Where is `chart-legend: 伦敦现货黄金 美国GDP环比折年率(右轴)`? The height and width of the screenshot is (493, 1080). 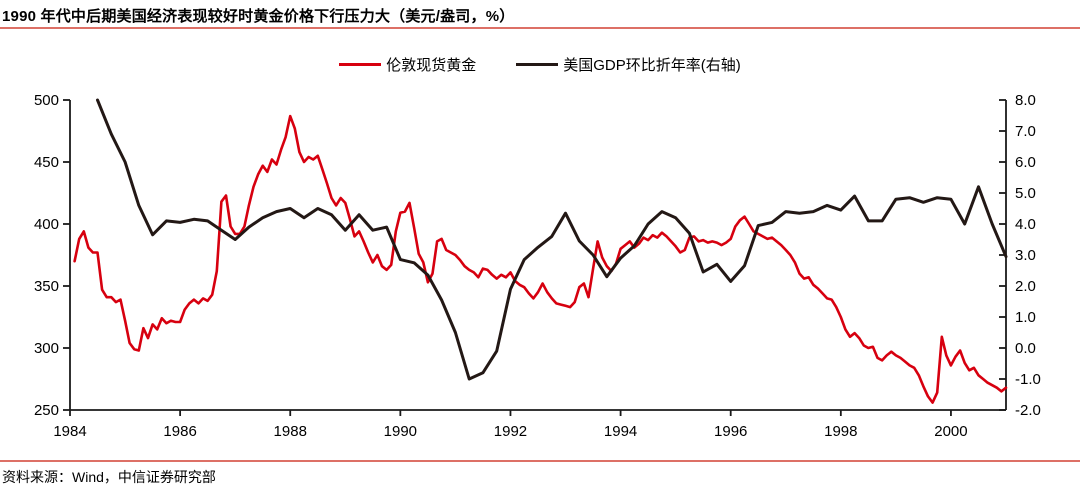 chart-legend: 伦敦现货黄金 美国GDP环比折年率(右轴) is located at coordinates (540, 64).